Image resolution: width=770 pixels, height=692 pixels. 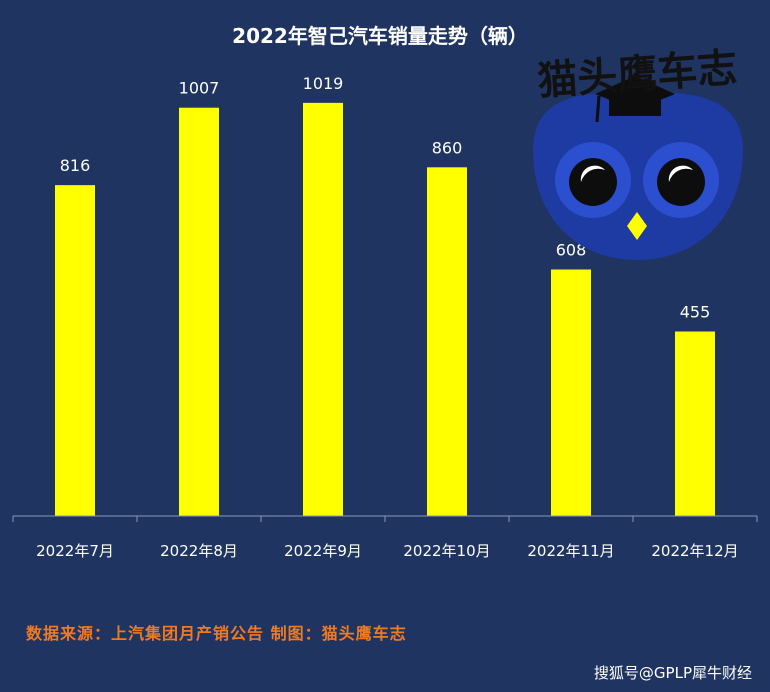 What do you see at coordinates (323, 551) in the screenshot?
I see `x-tick-label: 2022年9月` at bounding box center [323, 551].